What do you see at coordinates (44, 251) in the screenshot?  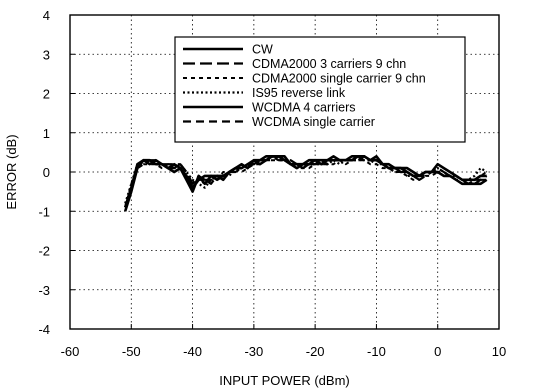 I see `y-tick-label: -2` at bounding box center [44, 251].